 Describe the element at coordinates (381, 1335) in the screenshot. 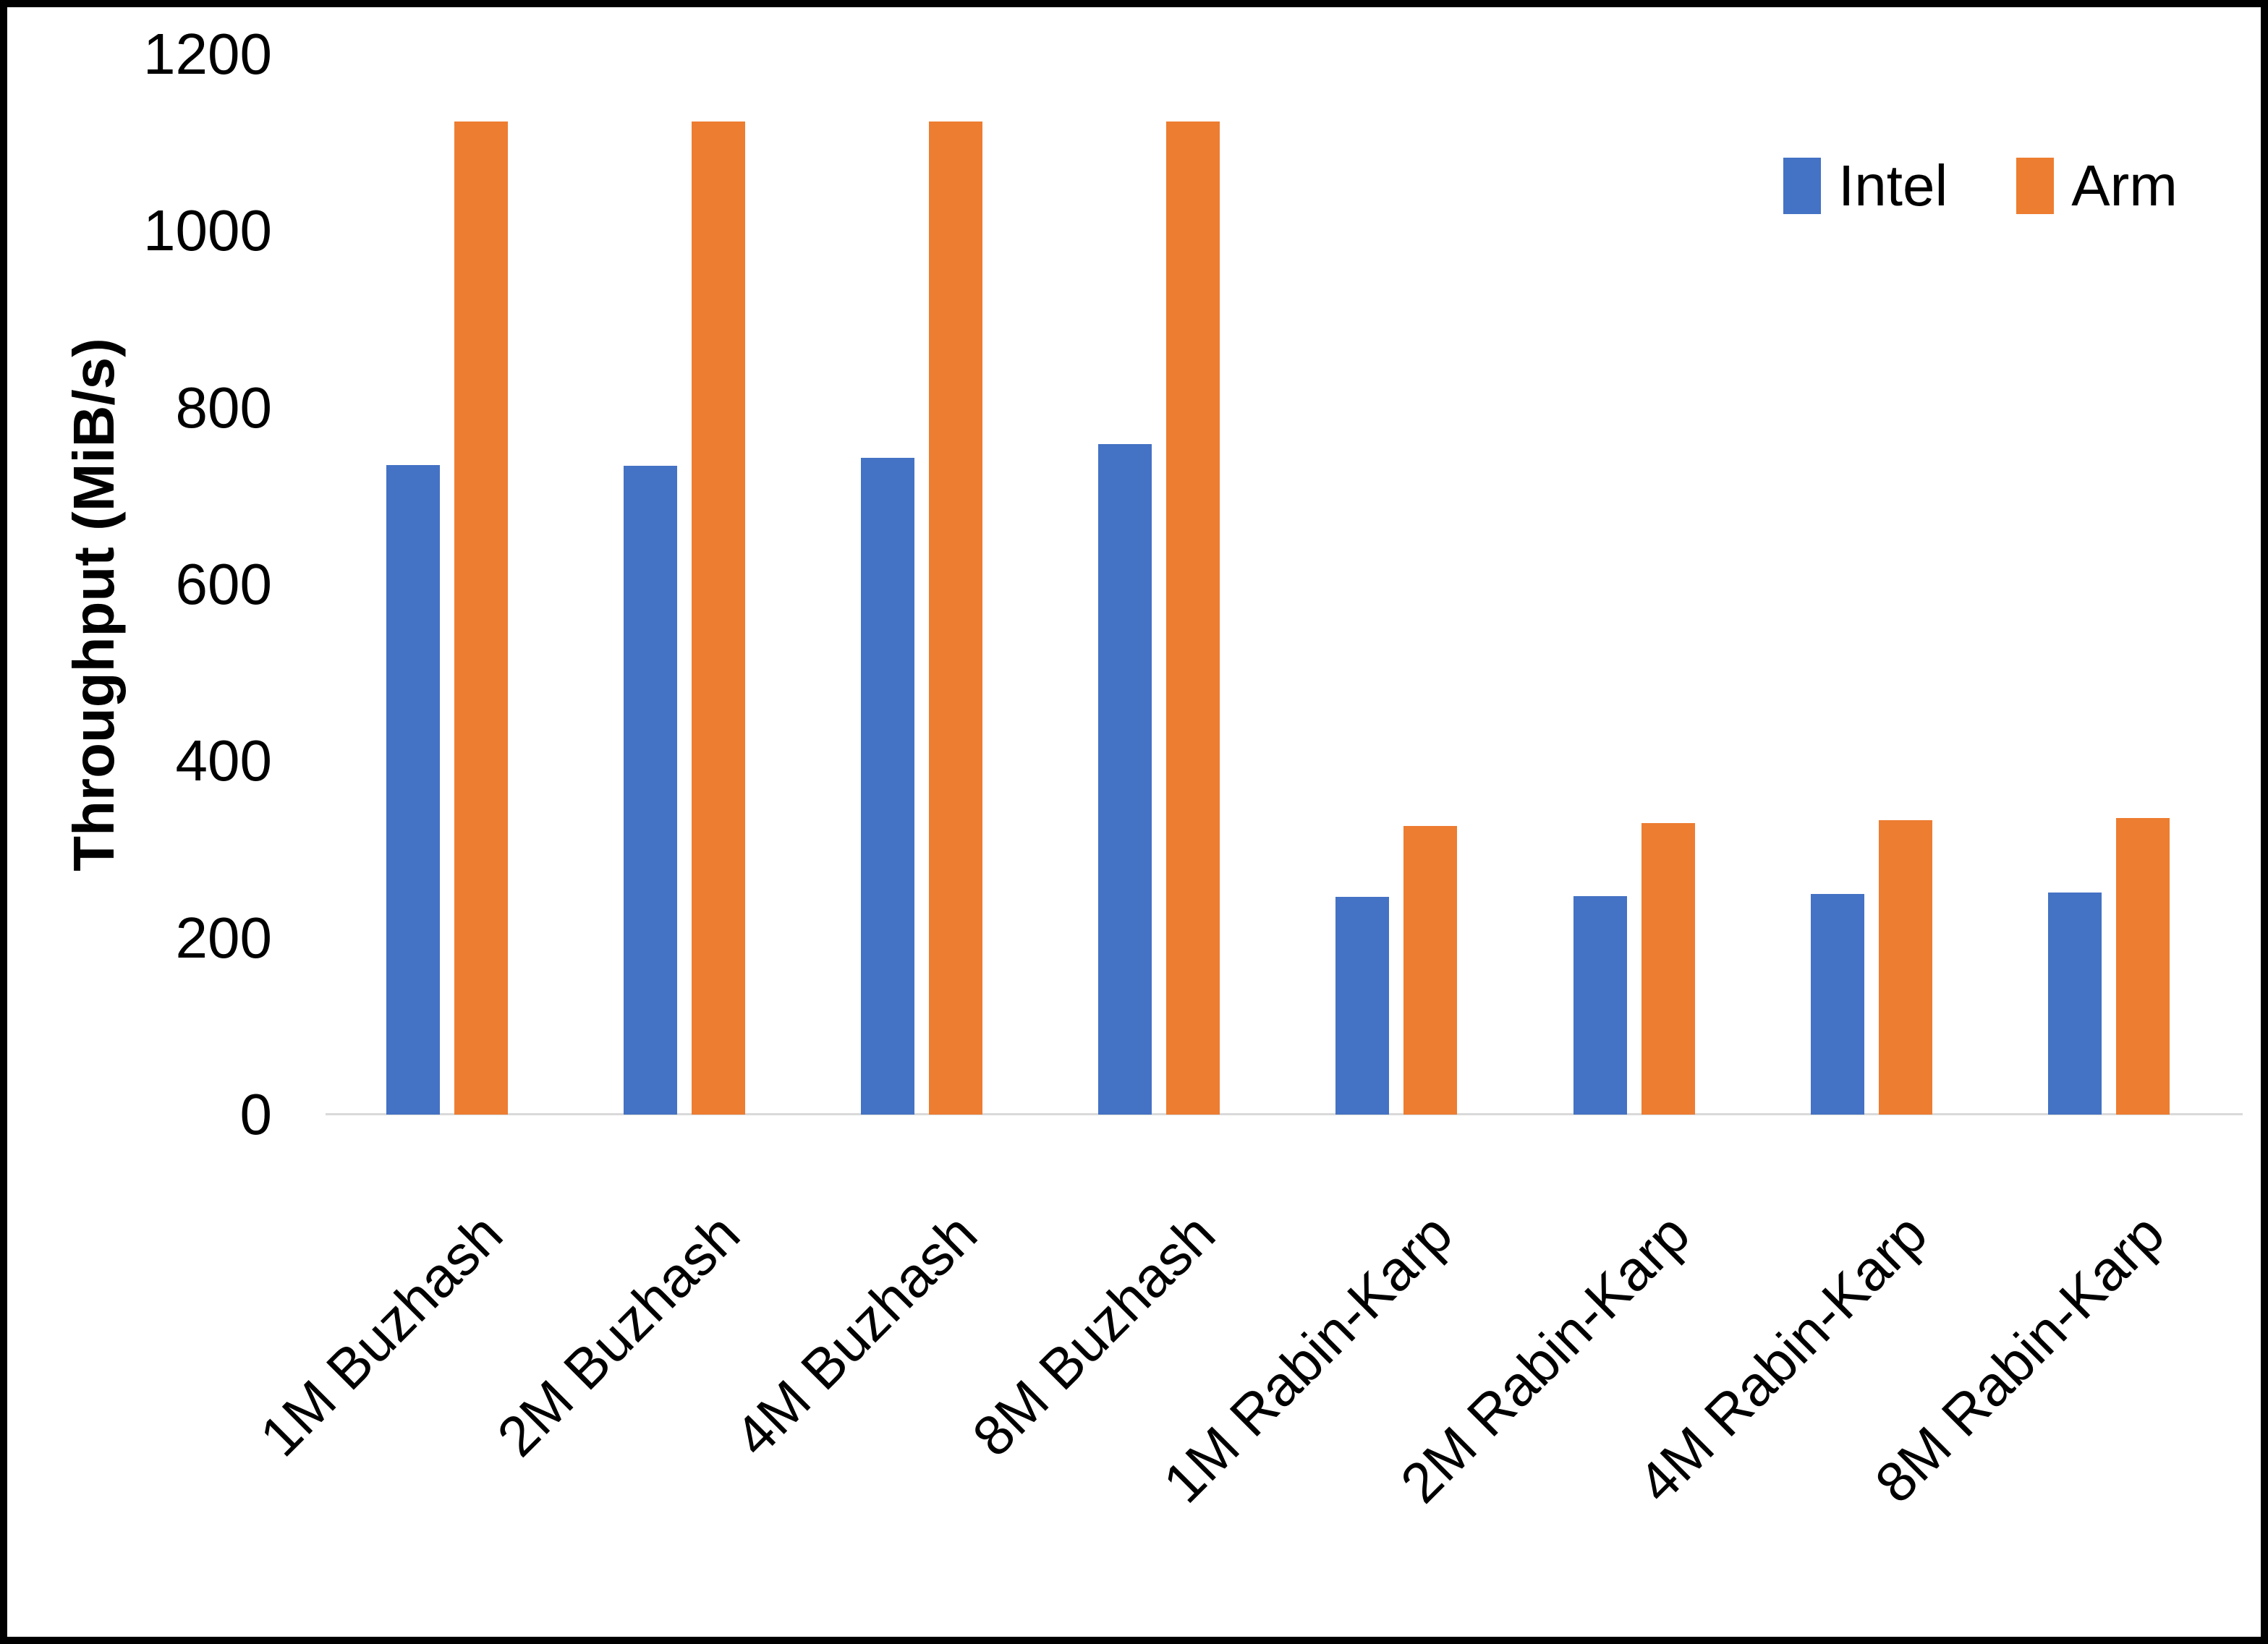

I see `x-category-label-1m-buzhash: 1M Buzhash` at that location.